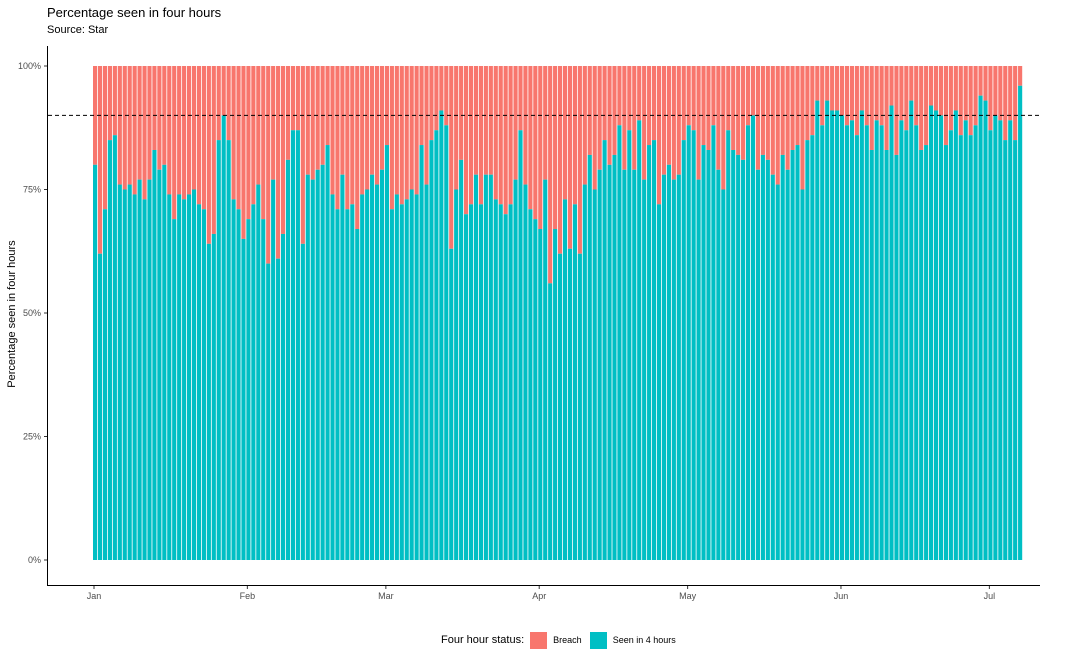 The image size is (1077, 659). Describe the element at coordinates (32, 190) in the screenshot. I see `y-tick-label: 75%` at that location.